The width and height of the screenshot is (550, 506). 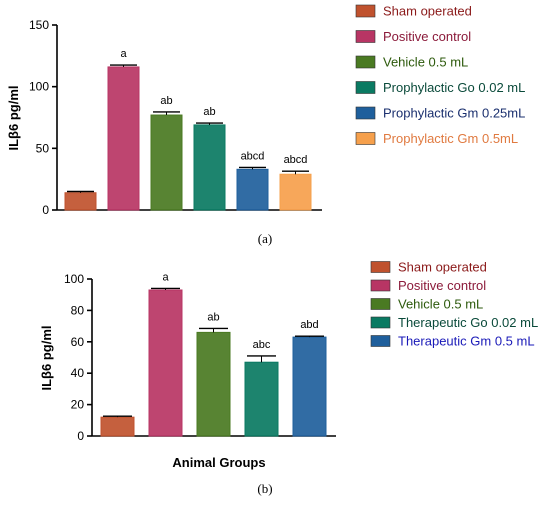 I want to click on significance-label: abc, so click(x=262, y=345).